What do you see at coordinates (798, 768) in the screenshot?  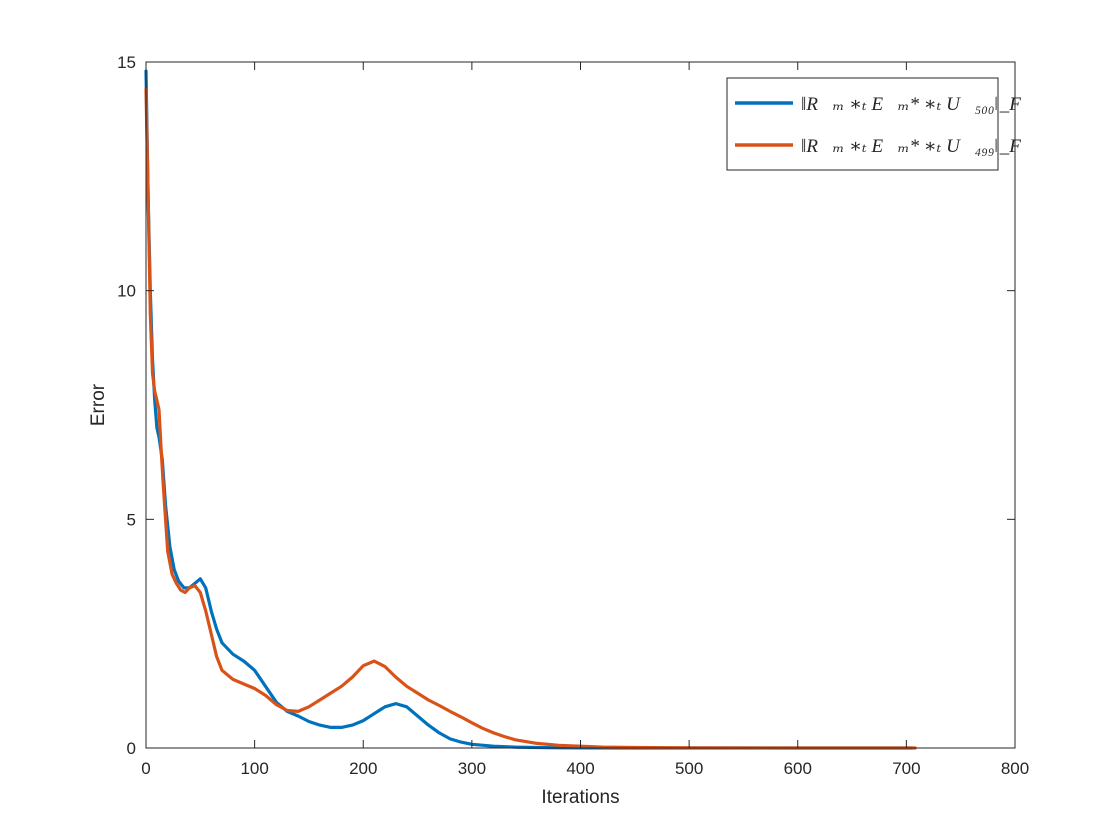 I see `x-tick-label: 600` at bounding box center [798, 768].